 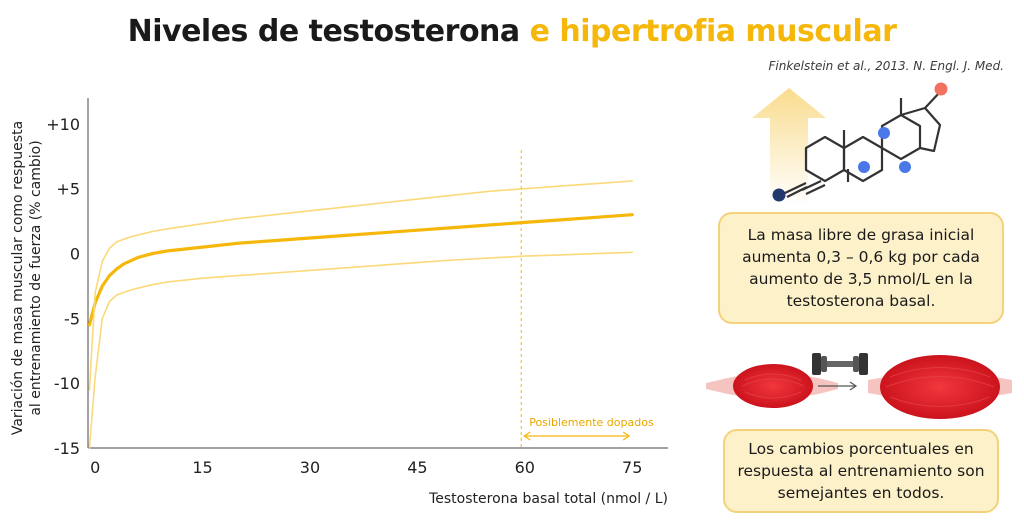 I want to click on up-arrow-icon, so click(x=789, y=146).